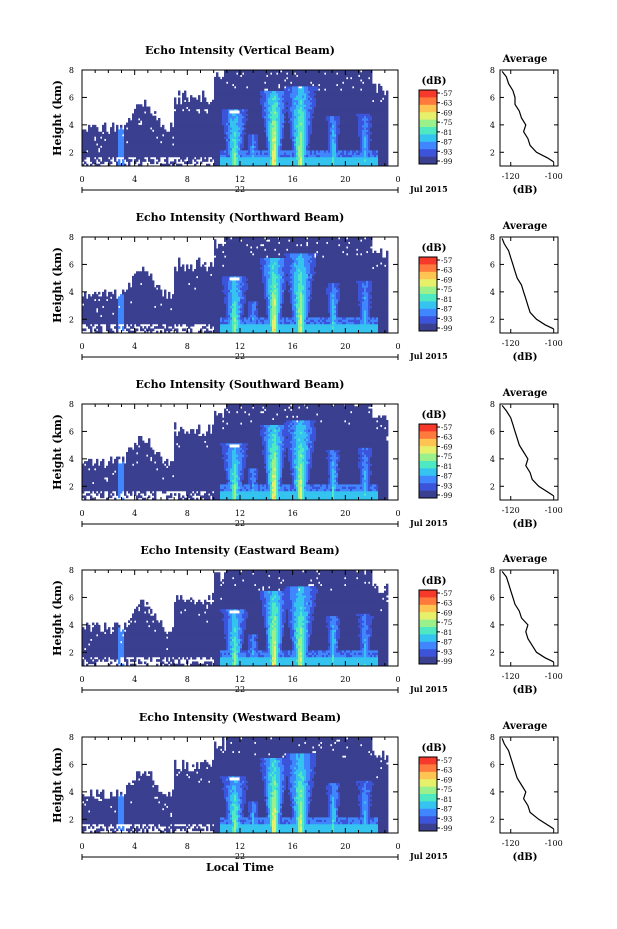  I want to click on colorbar-tick-label: -81, so click(446, 800).